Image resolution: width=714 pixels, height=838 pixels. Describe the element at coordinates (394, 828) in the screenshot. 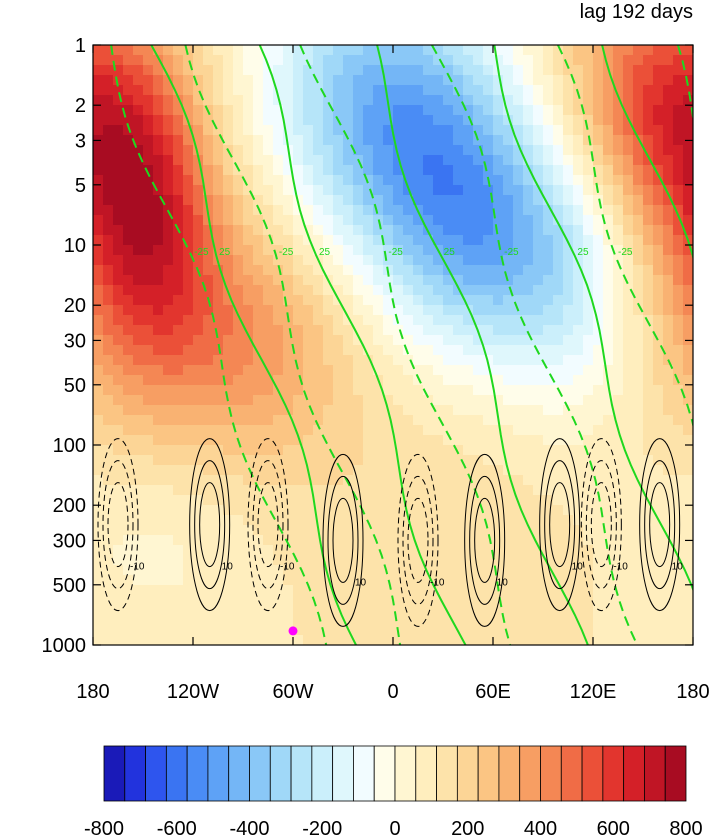

I see `colorbar-tick-label: 0` at that location.